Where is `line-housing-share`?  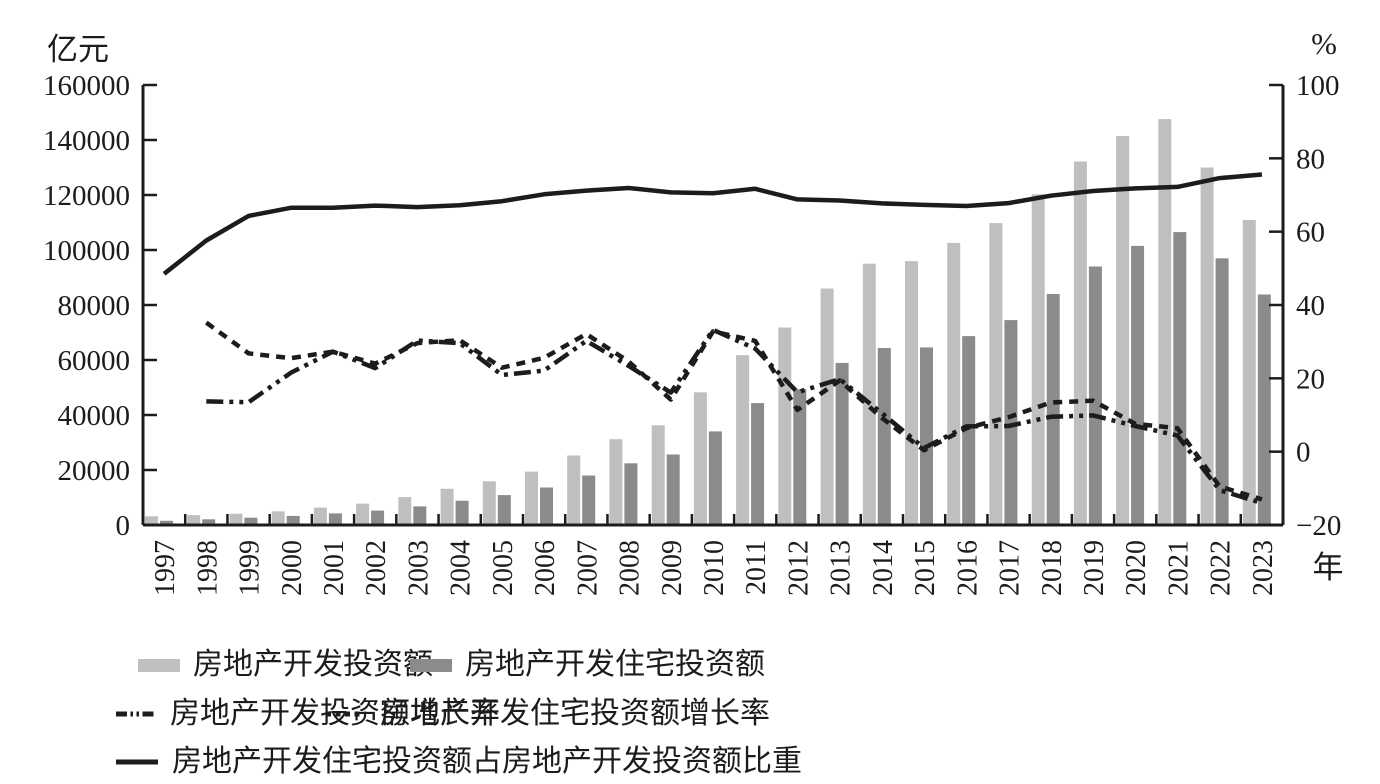 line-housing-share is located at coordinates (712, 224).